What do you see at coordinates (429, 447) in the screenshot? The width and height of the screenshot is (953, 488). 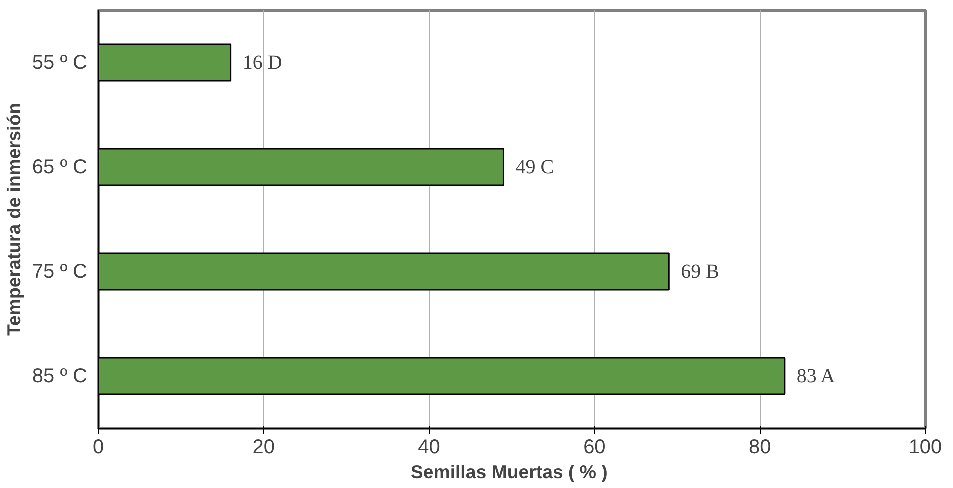 I see `x-tick-label: 40` at bounding box center [429, 447].